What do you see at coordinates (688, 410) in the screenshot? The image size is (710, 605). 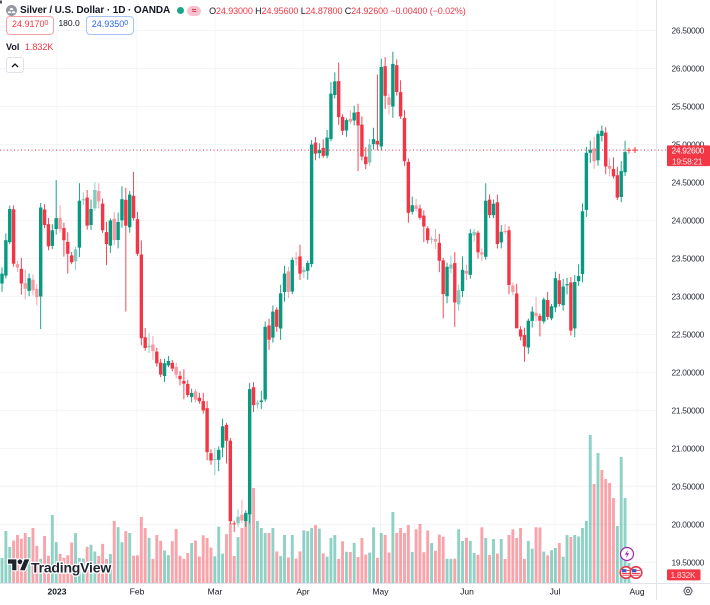 I see `svg-text: 21.50000` at bounding box center [688, 410].